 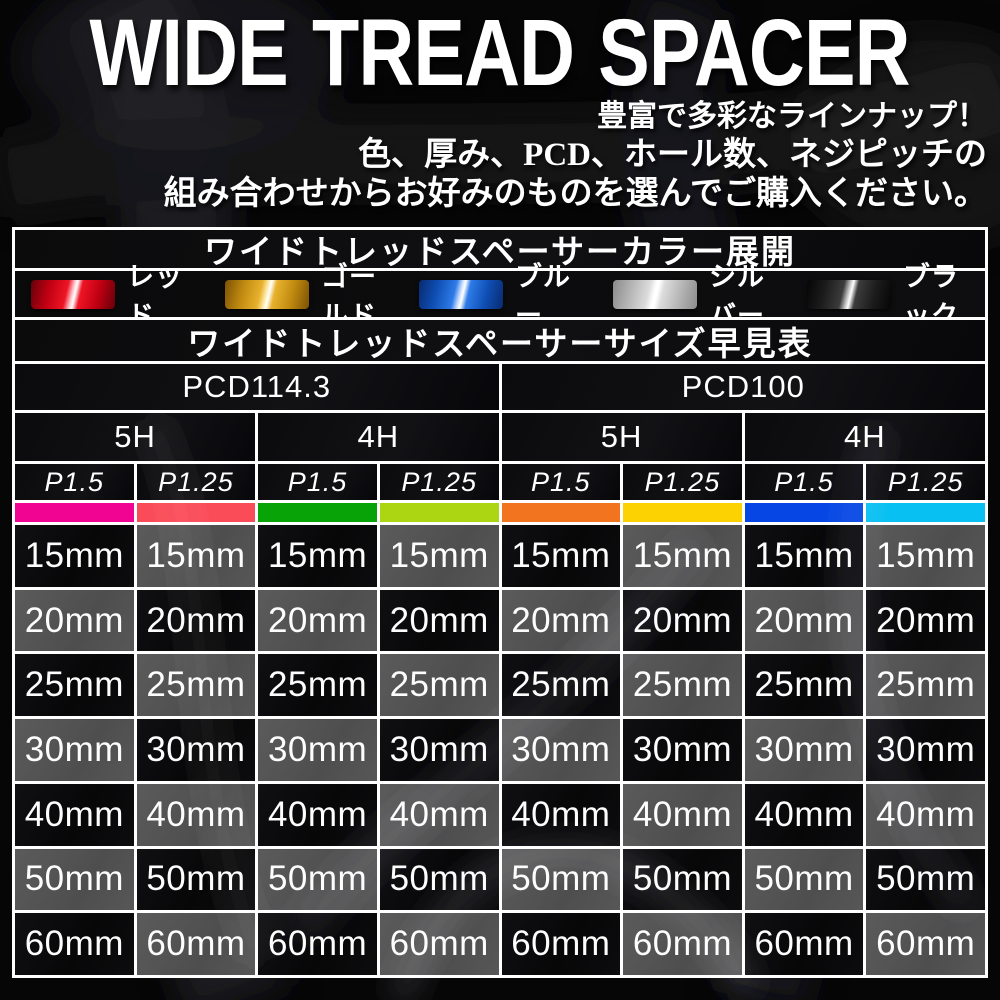 What do you see at coordinates (804, 556) in the screenshot?
I see `size-cell-r1-c7: 15mm` at bounding box center [804, 556].